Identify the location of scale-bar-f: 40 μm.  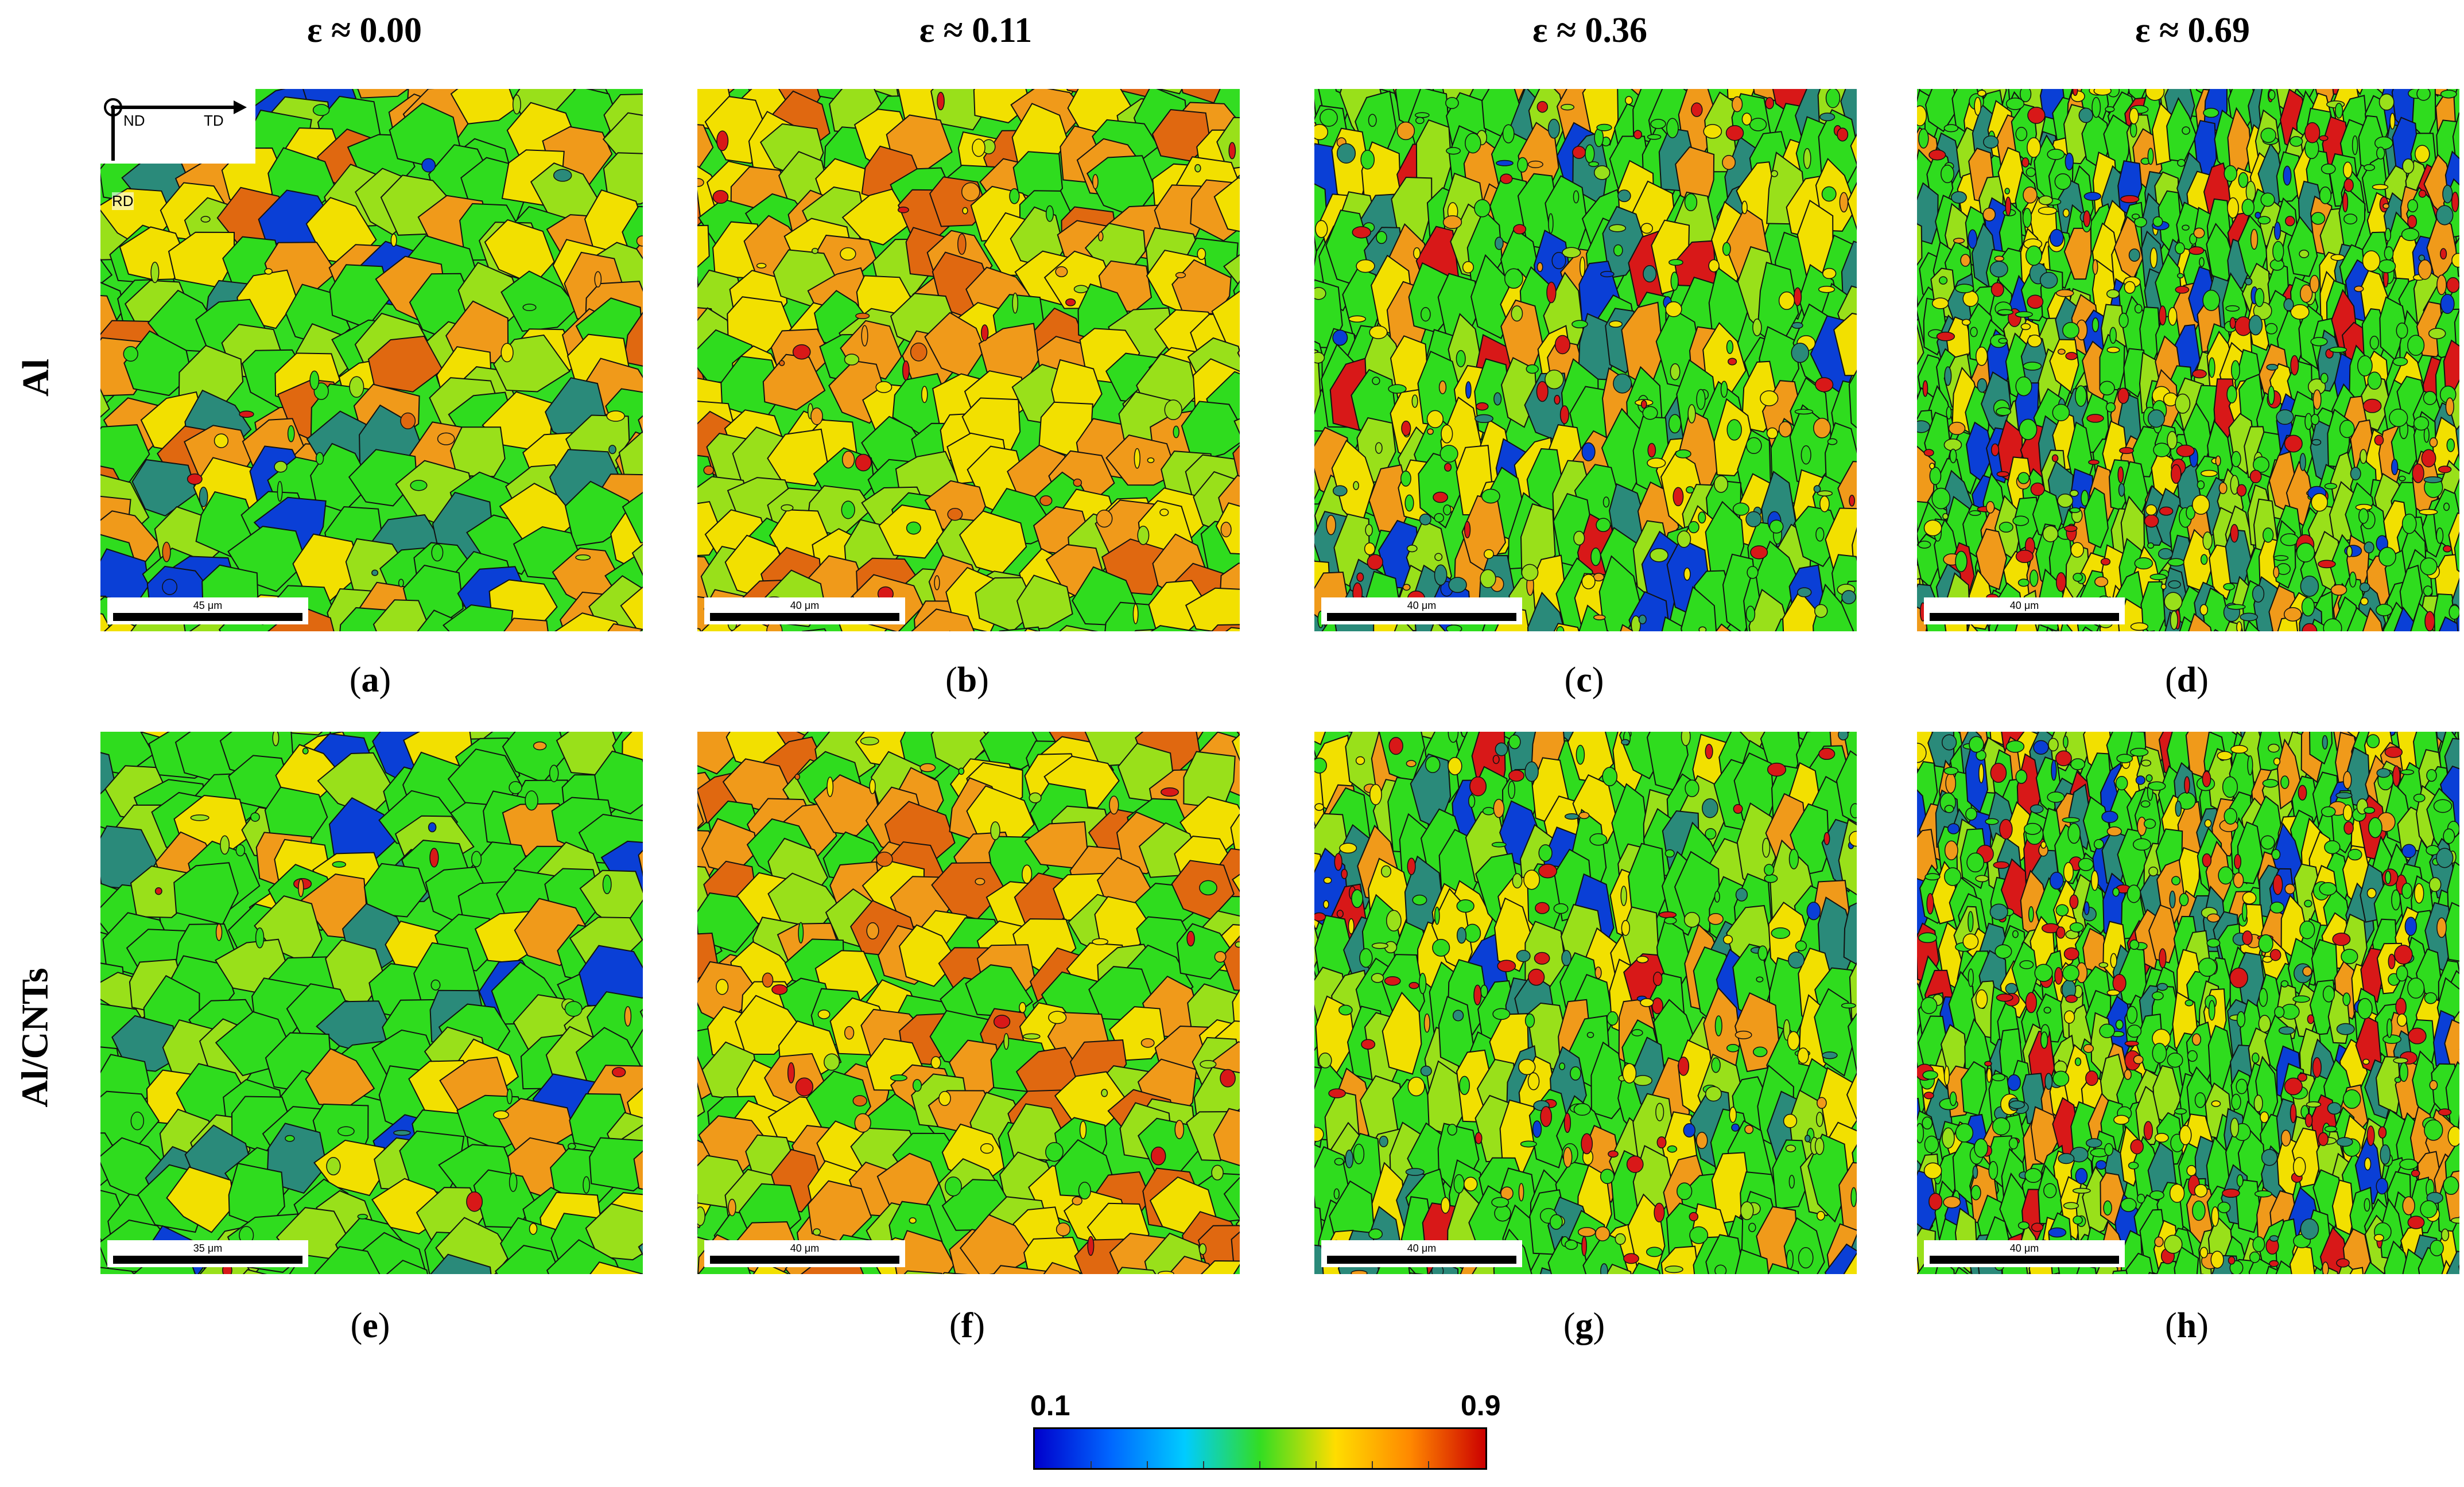
(805, 1253).